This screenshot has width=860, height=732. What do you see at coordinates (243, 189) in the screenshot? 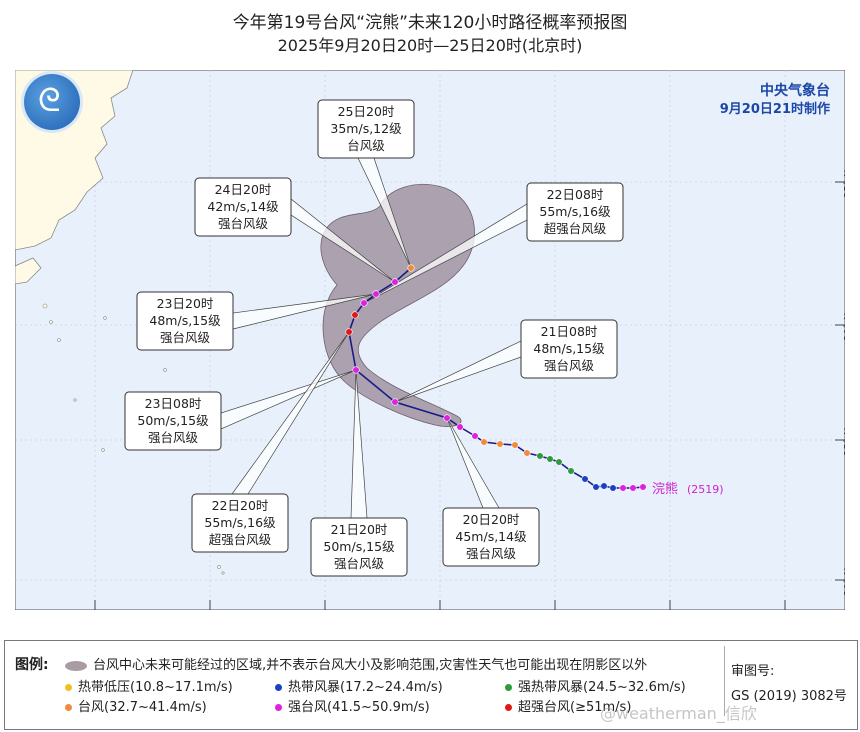
I see `callout-text: 24日20时` at bounding box center [243, 189].